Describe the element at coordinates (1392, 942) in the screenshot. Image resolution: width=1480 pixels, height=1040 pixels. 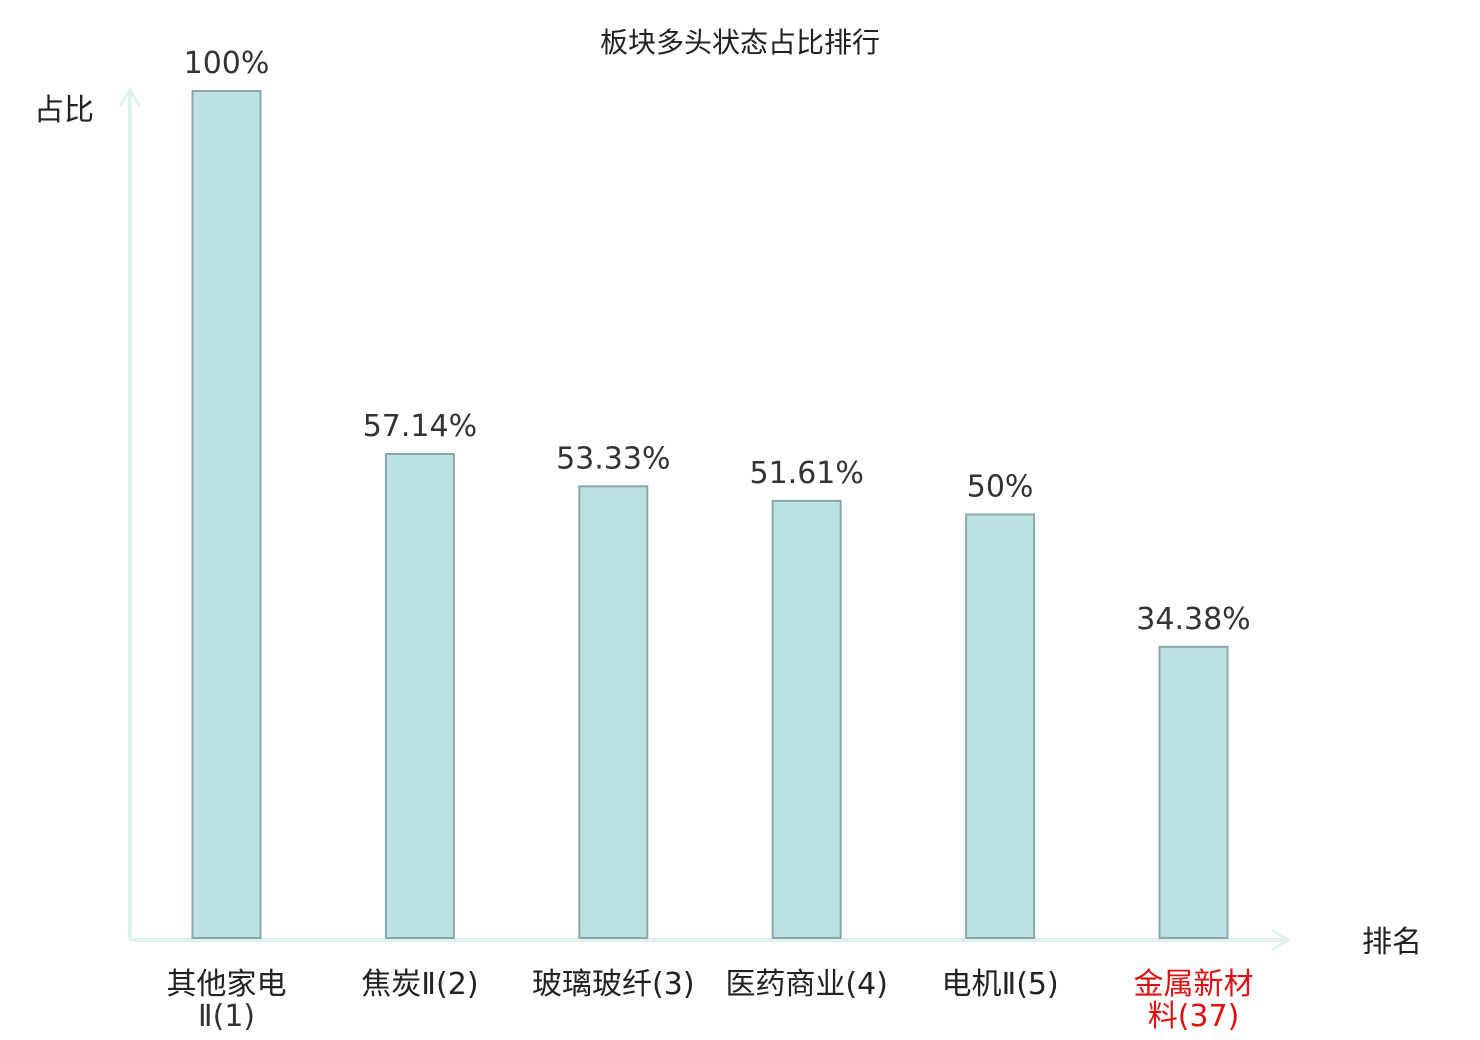
I see `x-axis-label: 排名` at that location.